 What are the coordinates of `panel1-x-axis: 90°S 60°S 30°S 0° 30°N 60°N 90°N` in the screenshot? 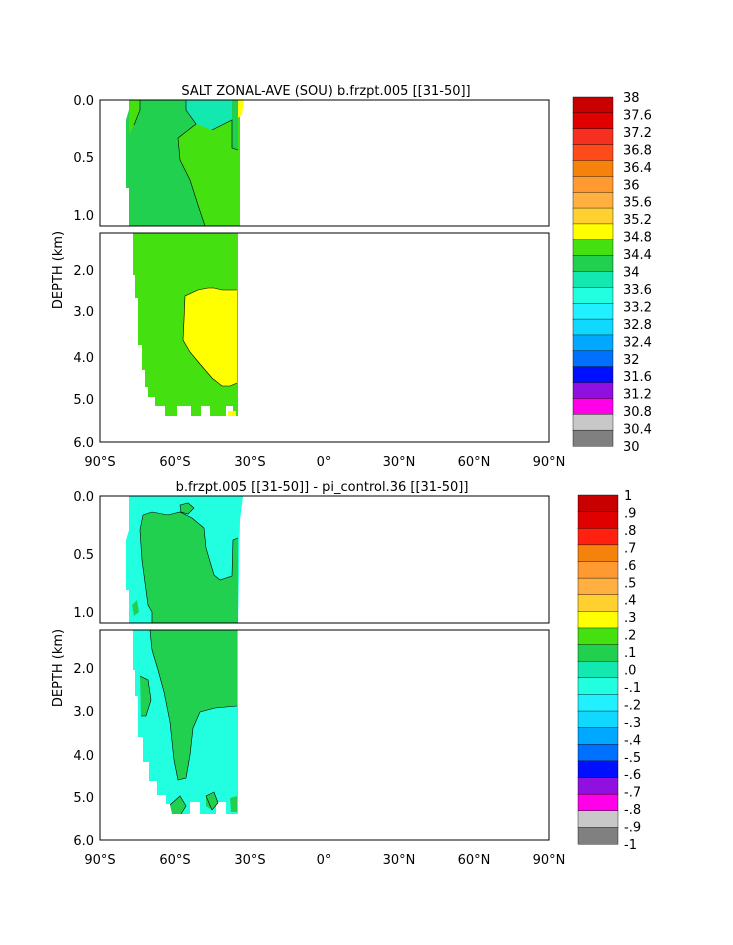 It's located at (324, 462).